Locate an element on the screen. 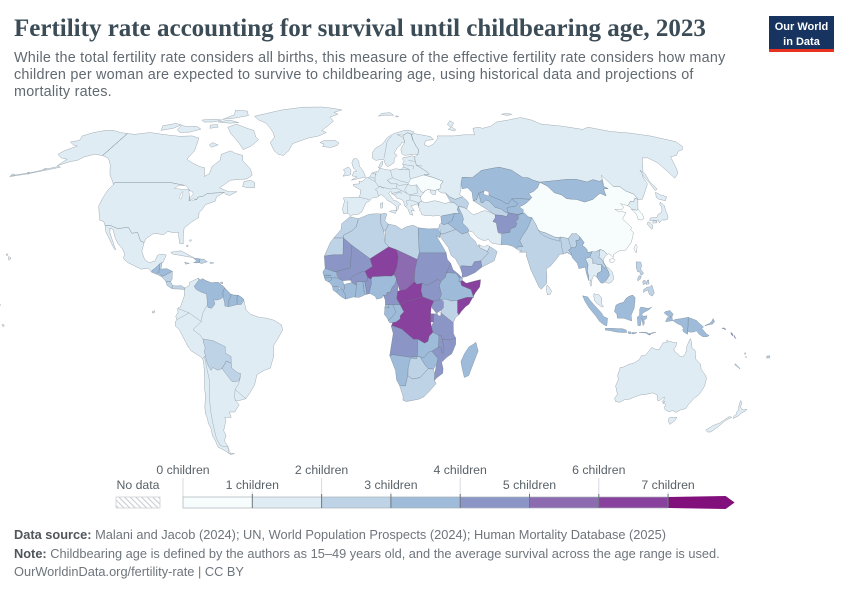 This screenshot has height=600, width=850. svg-text: 5 children is located at coordinates (529, 485).